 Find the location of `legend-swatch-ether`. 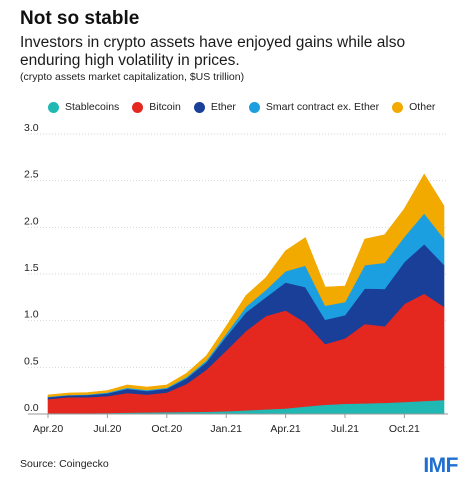

legend-swatch-ether is located at coordinates (199, 107).